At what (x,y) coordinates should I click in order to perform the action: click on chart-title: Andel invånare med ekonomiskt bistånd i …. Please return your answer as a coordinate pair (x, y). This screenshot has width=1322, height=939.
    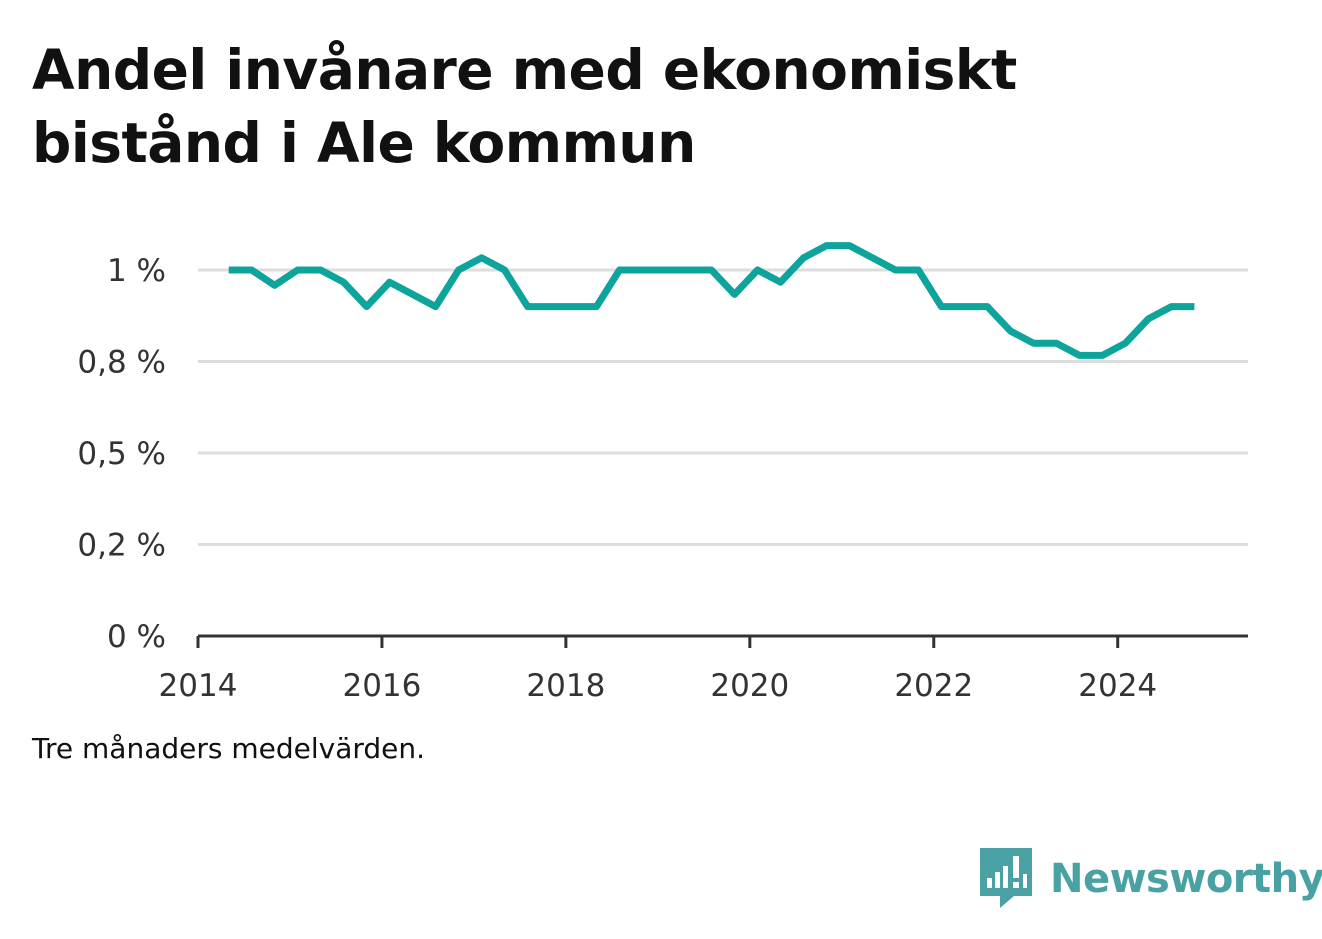
    Looking at the image, I should click on (607, 107).